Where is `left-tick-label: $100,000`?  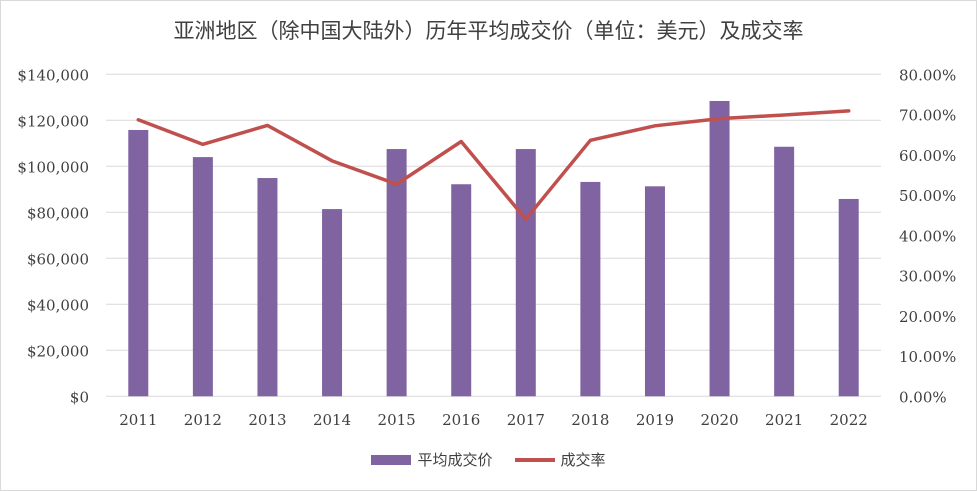 left-tick-label: $100,000 is located at coordinates (53, 167).